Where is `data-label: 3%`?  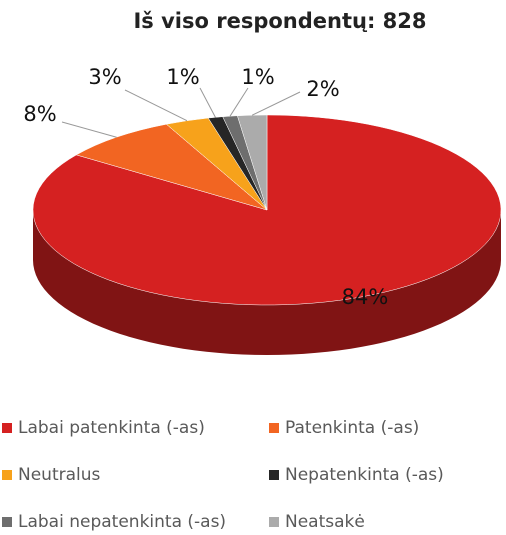
data-label: 3% is located at coordinates (104, 77).